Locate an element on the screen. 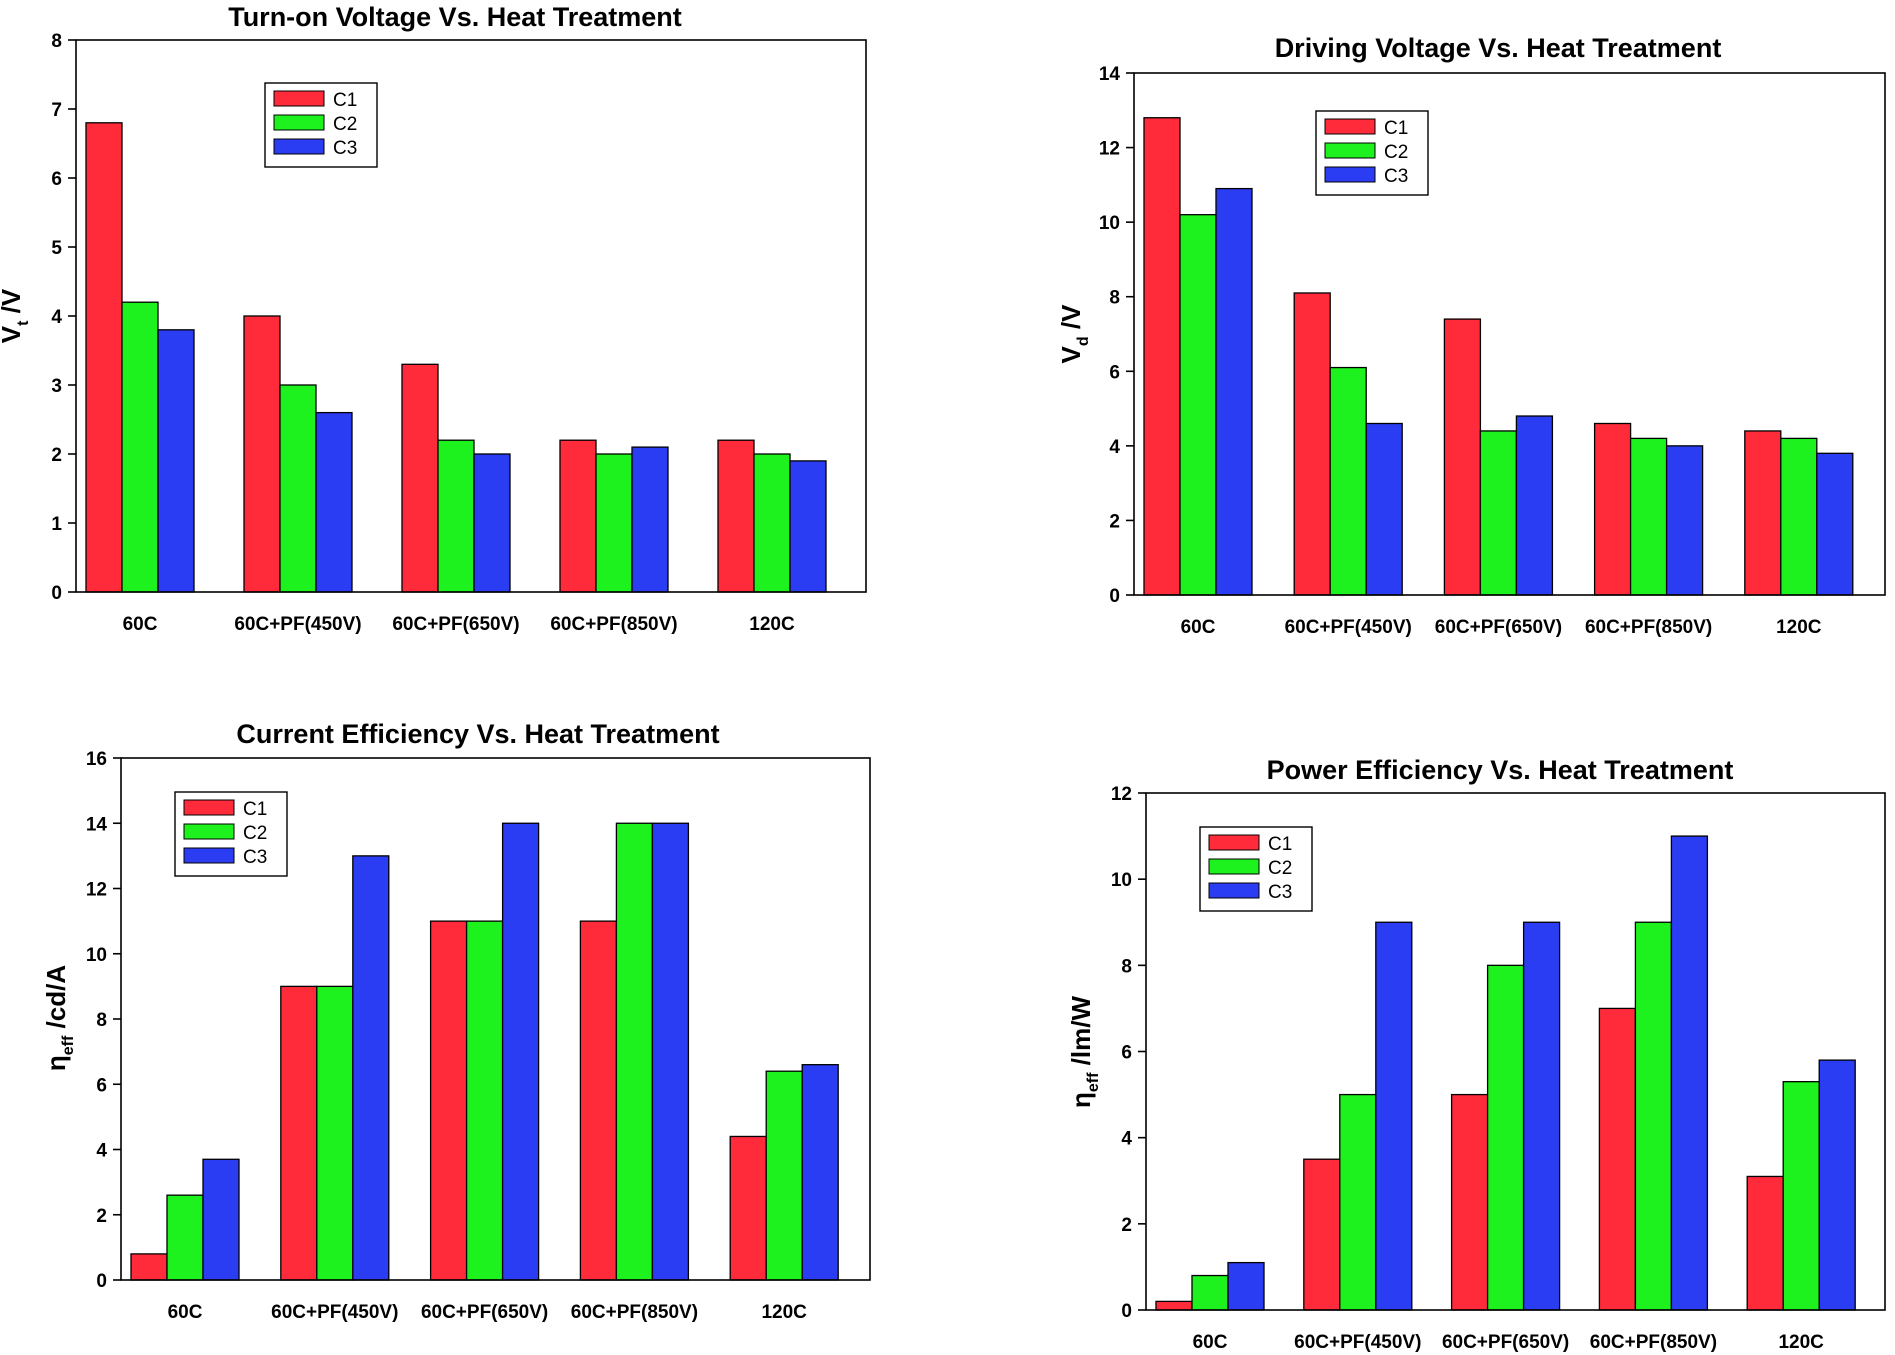 This screenshot has width=1895, height=1355. y-axis-label-subscript: eff is located at coordinates (68, 1045).